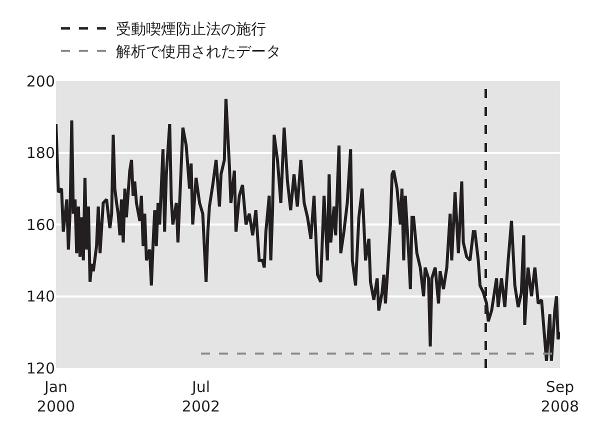  I want to click on y-tick-label: 120, so click(40, 368).